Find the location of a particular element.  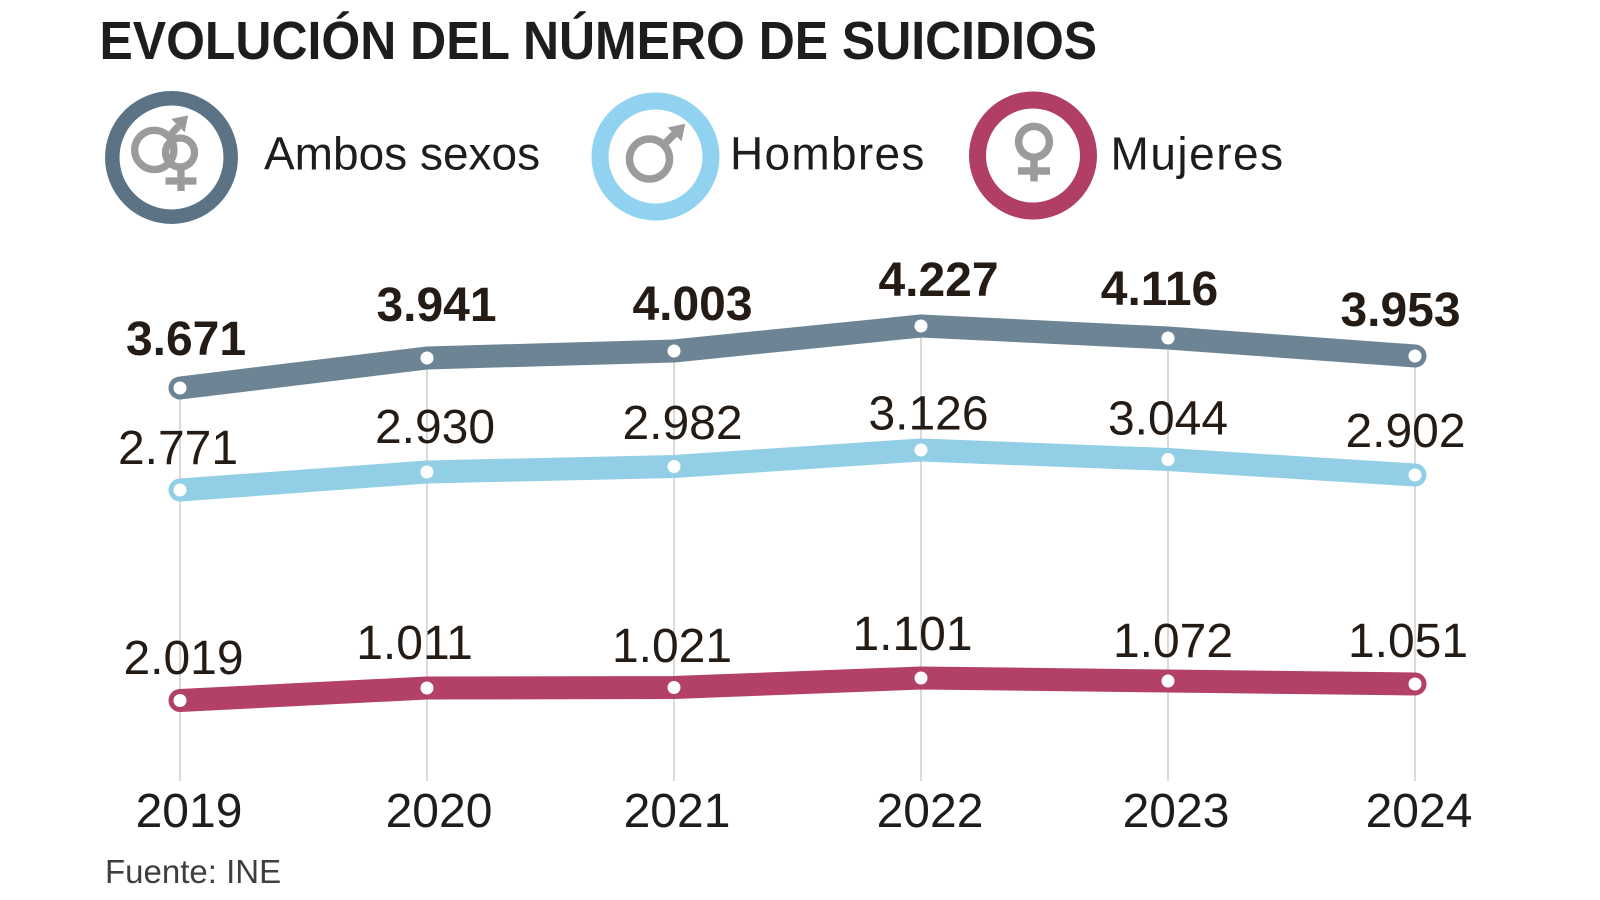

svg-text: 2024 is located at coordinates (1419, 811).